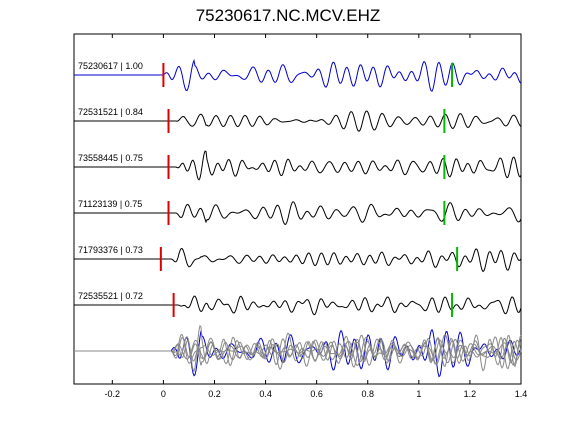  I want to click on trace-label-6: 72535521 | 0.72, so click(110, 296).